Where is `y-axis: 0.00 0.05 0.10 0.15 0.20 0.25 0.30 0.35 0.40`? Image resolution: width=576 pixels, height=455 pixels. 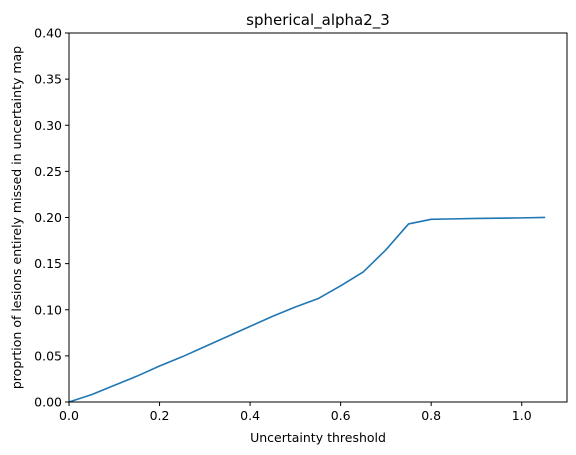
y-axis: 0.00 0.05 0.10 0.15 0.20 0.25 0.30 0.35 0.40 is located at coordinates (51, 218).